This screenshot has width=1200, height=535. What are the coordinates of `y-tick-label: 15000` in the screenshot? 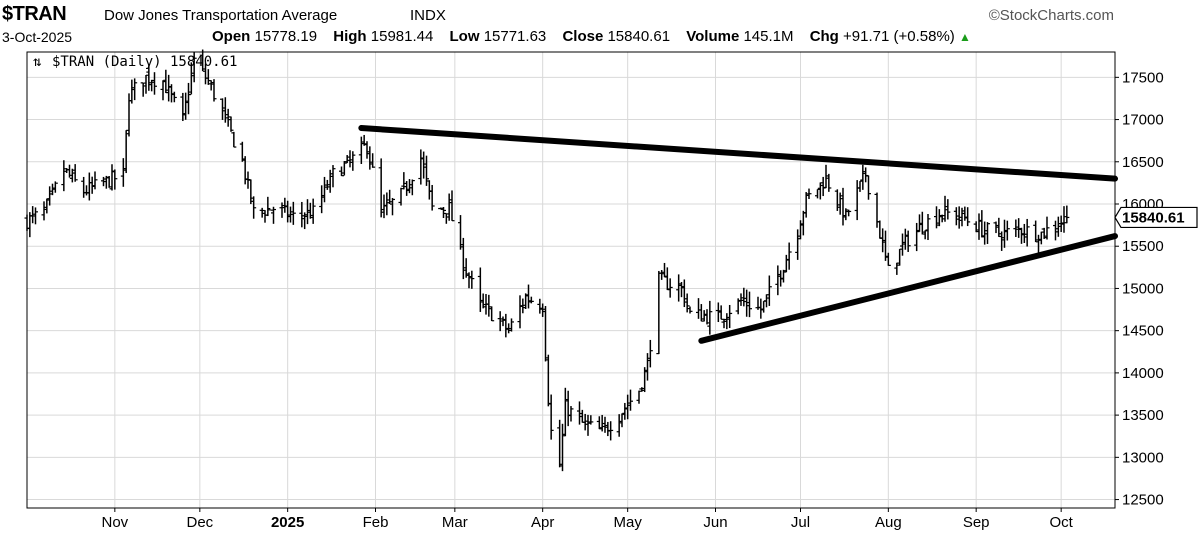 It's located at (1143, 288).